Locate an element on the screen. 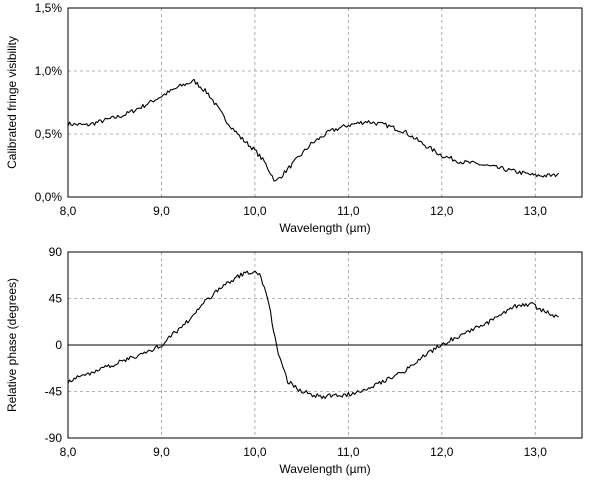  phase-x-axis-label: Wavelength (µm) is located at coordinates (324, 469).